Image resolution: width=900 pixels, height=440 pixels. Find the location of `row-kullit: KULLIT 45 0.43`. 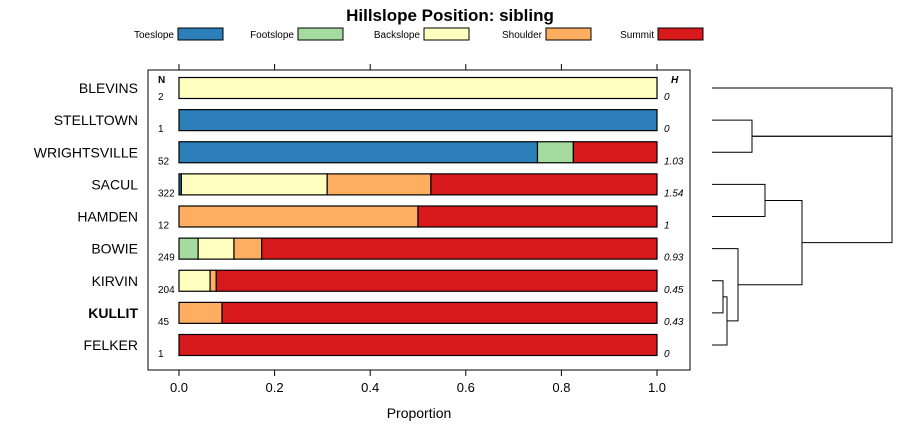

row-kullit: KULLIT 45 0.43 is located at coordinates (386, 314).